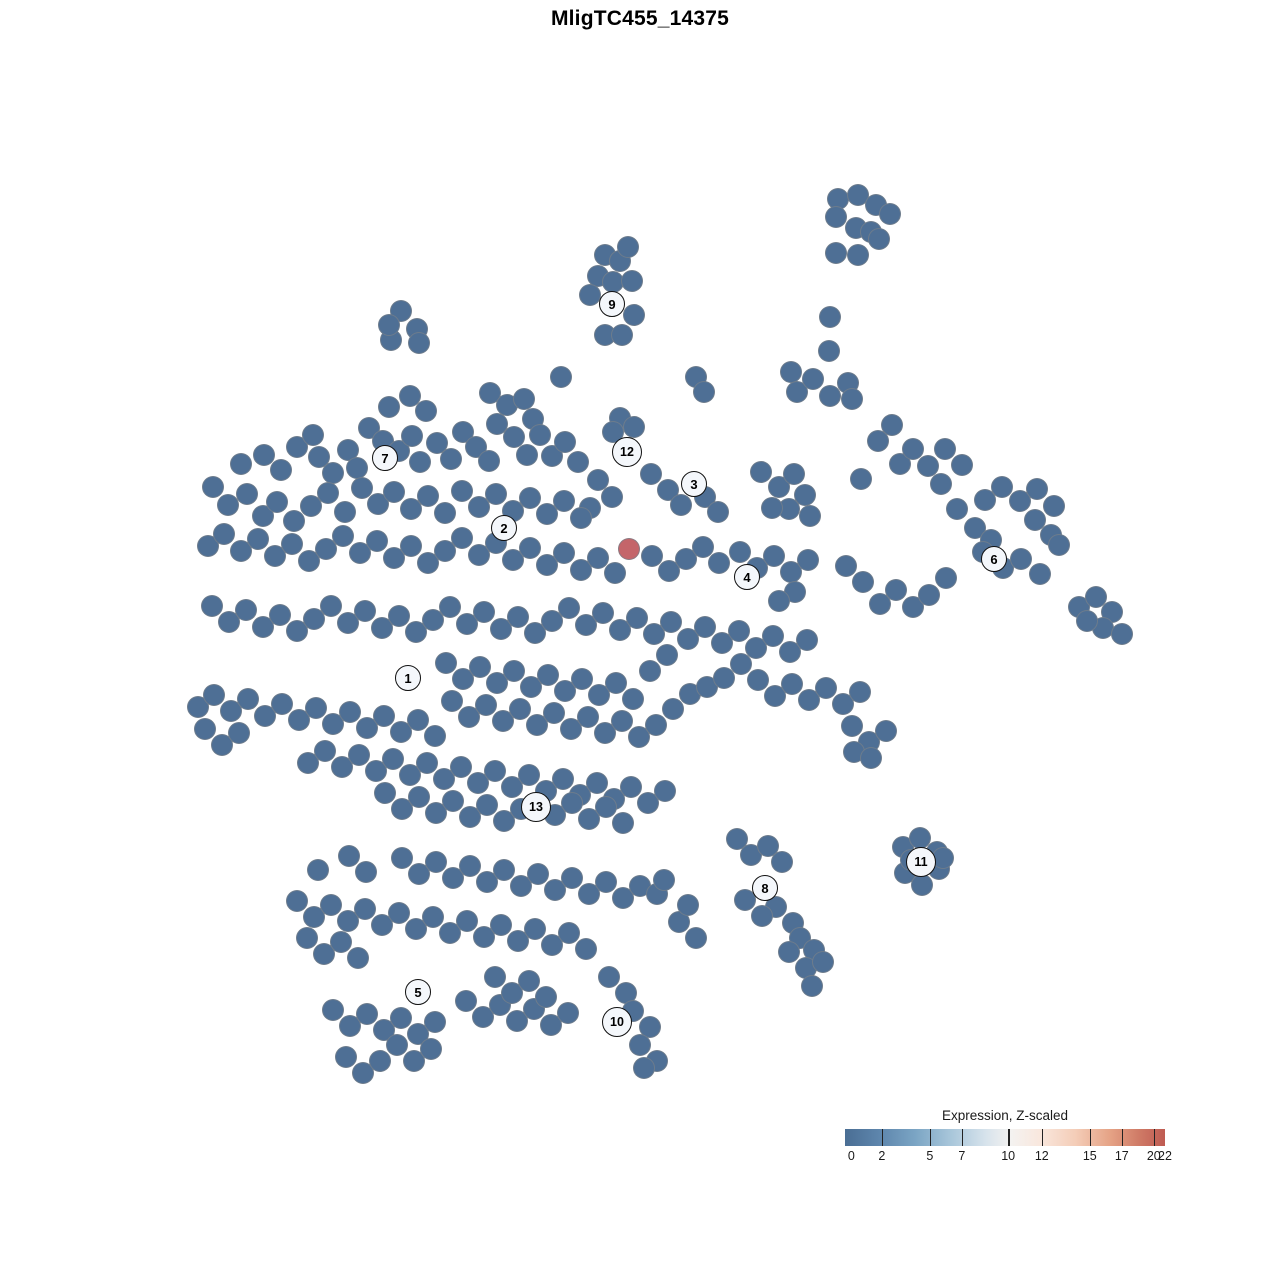 The image size is (1280, 1280). I want to click on cluster-label-13: 13, so click(536, 807).